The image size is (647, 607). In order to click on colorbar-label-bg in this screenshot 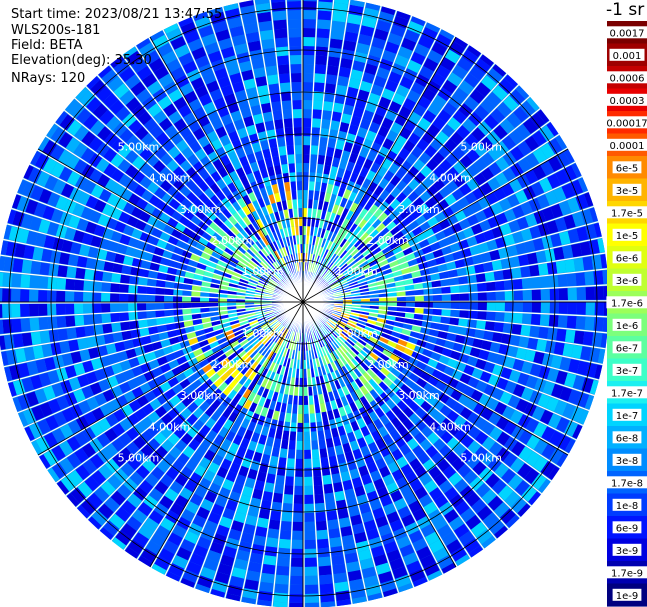, I will do `click(627, 549)`.